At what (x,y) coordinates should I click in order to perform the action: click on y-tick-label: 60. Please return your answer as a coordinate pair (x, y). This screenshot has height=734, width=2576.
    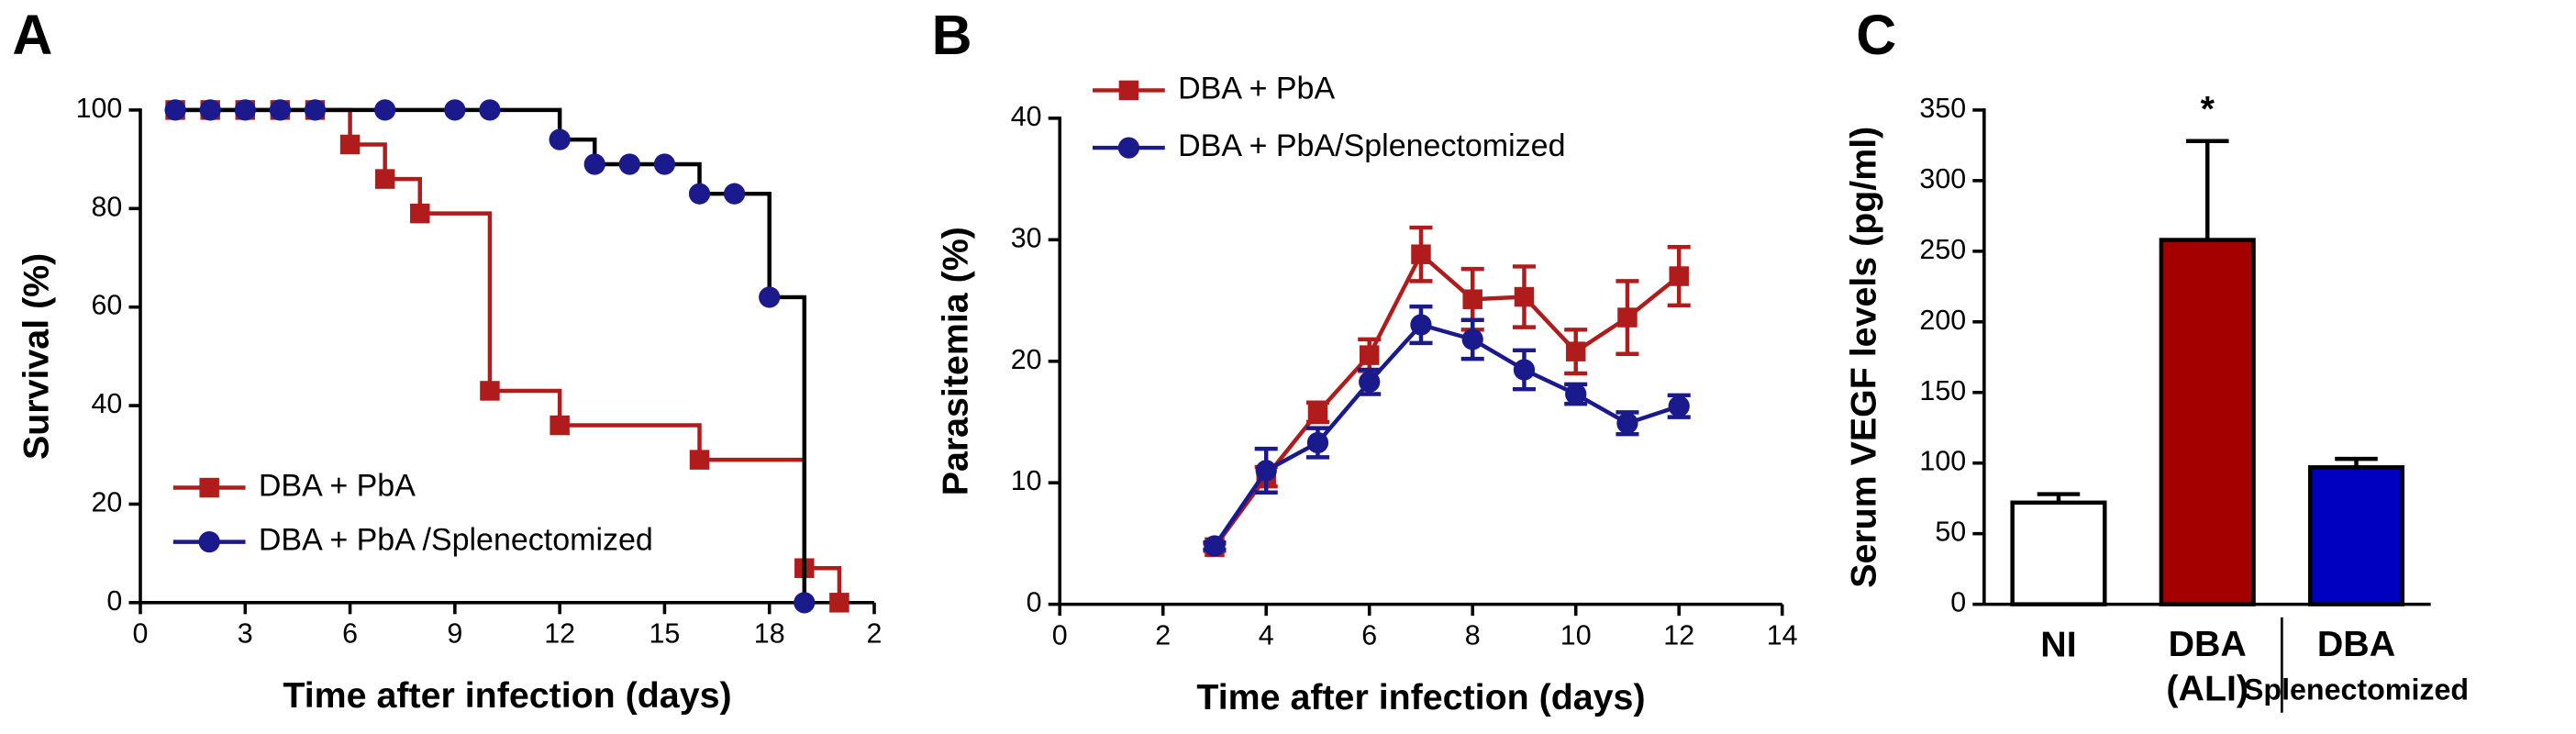
    Looking at the image, I should click on (106, 305).